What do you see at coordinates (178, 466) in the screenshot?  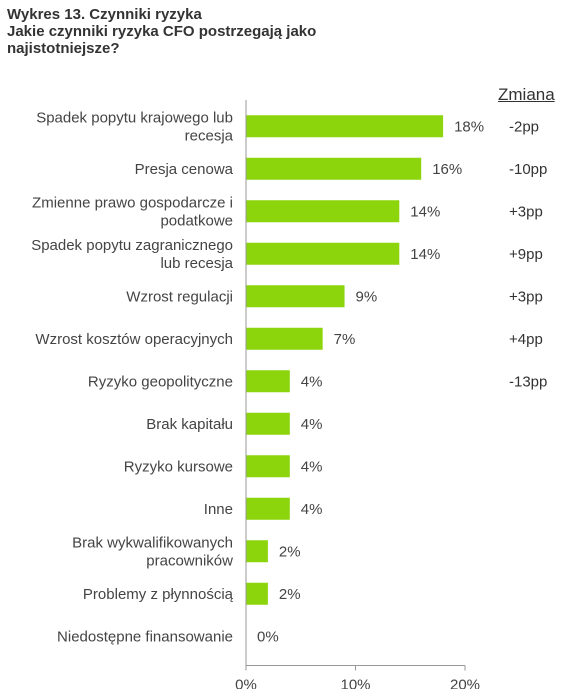 I see `category-label: Ryzyko kursowe` at bounding box center [178, 466].